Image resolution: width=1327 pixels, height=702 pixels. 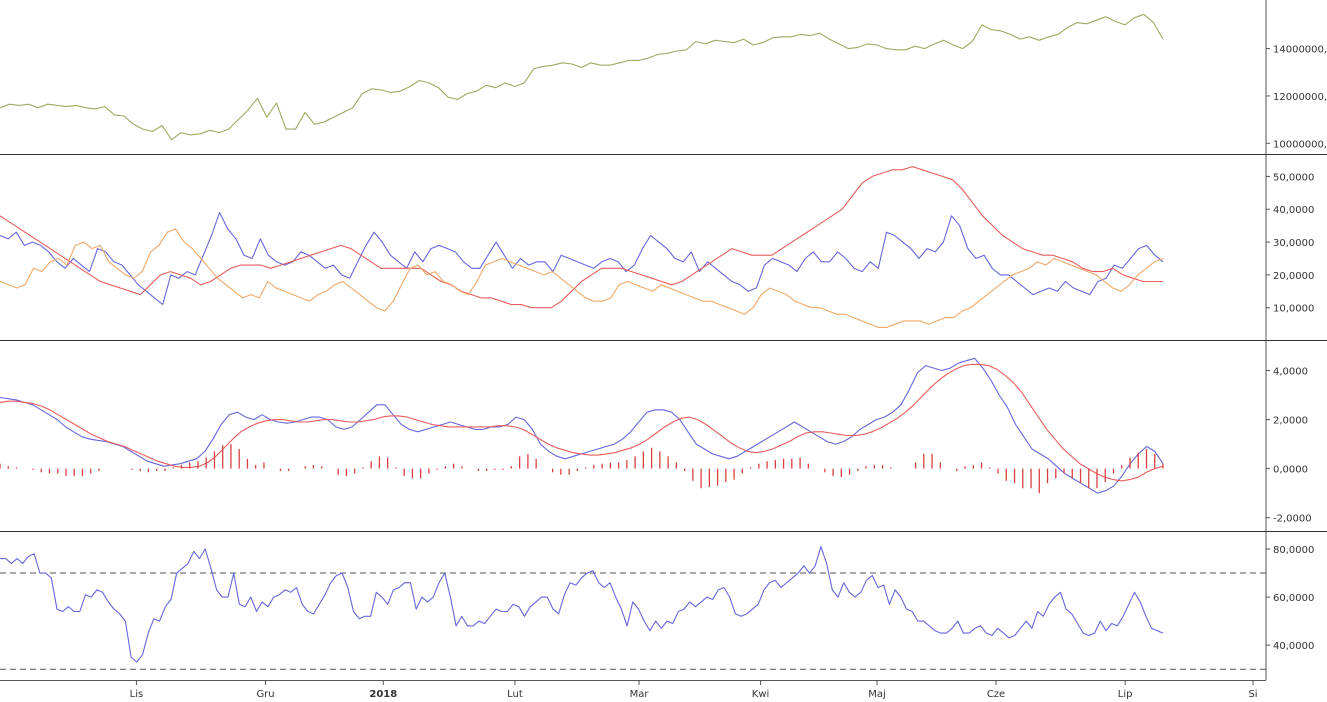 What do you see at coordinates (1290, 372) in the screenshot?
I see `y-tick-label: 4,0000` at bounding box center [1290, 372].